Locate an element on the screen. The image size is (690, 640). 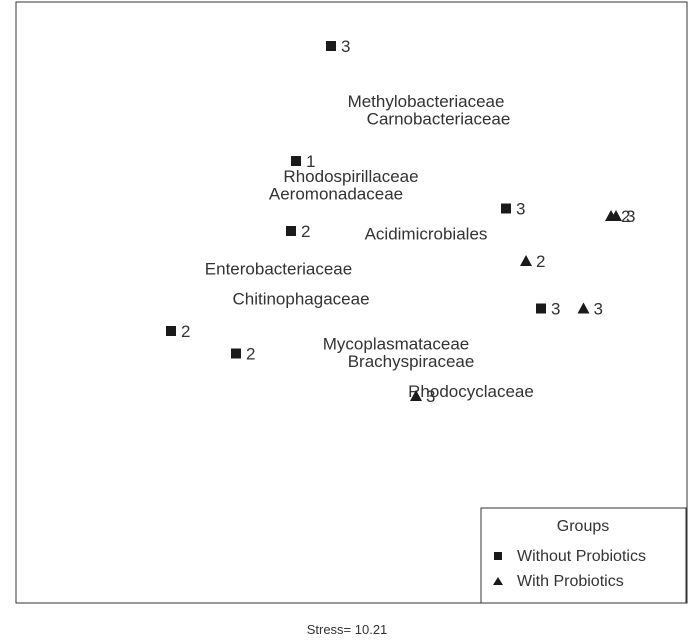
taxon-label: Acidimicrobiales is located at coordinates (426, 234).